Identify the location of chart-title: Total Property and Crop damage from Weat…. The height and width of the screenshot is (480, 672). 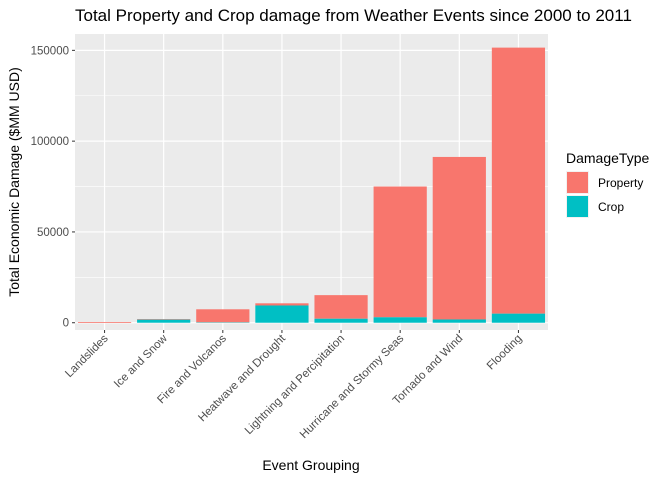
(353, 15).